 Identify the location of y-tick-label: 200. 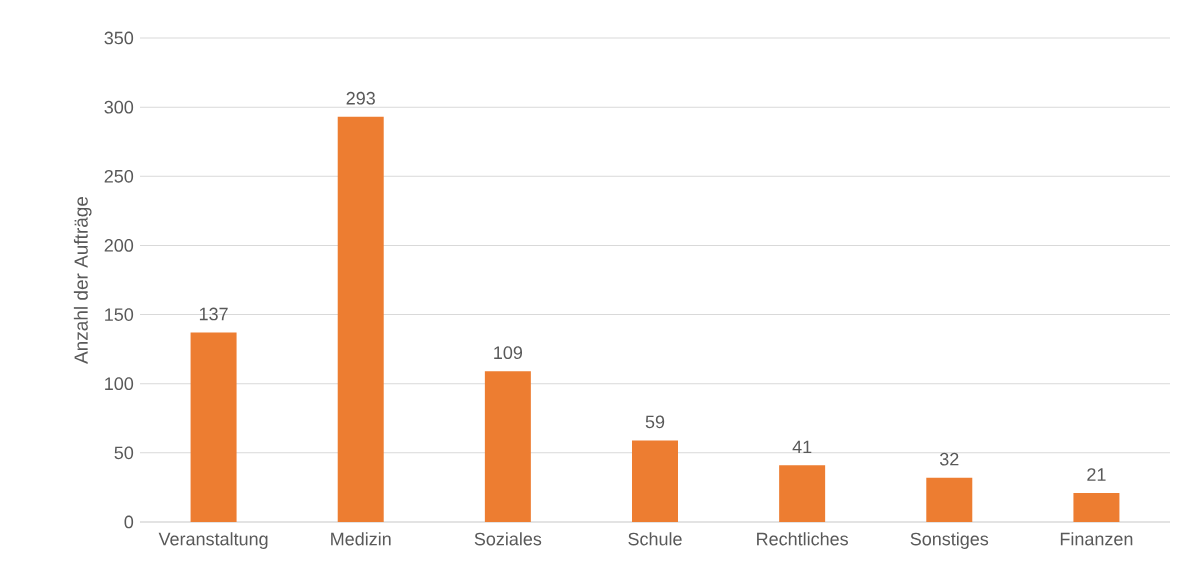
(119, 245).